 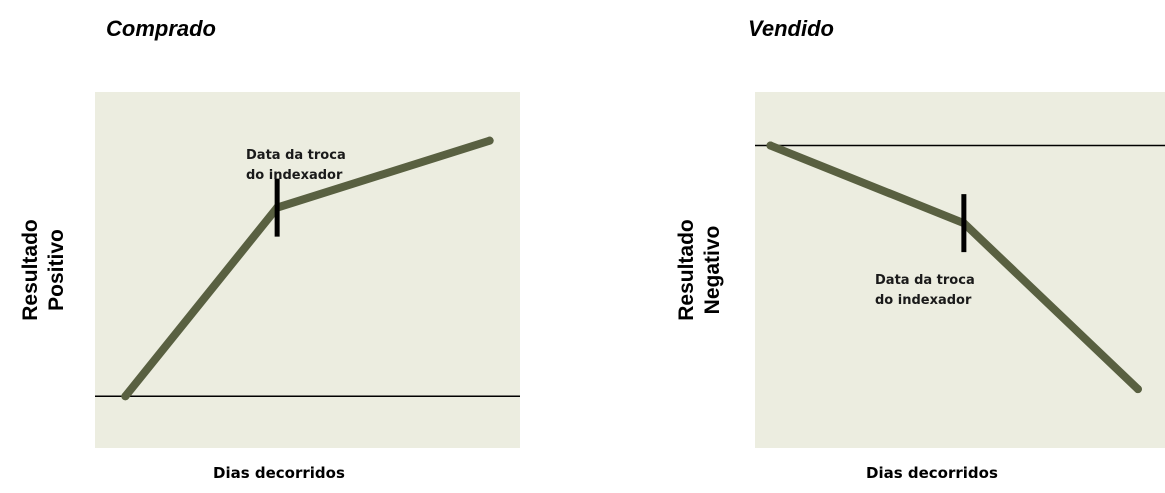 What do you see at coordinates (161, 28) in the screenshot?
I see `chart-title: Comprado` at bounding box center [161, 28].